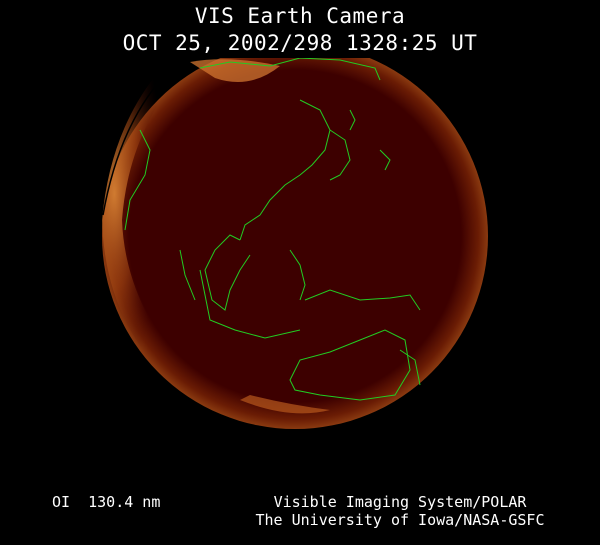  Describe the element at coordinates (400, 520) in the screenshot. I see `organization-credit: The University of Iowa/NASA-GSFC` at that location.